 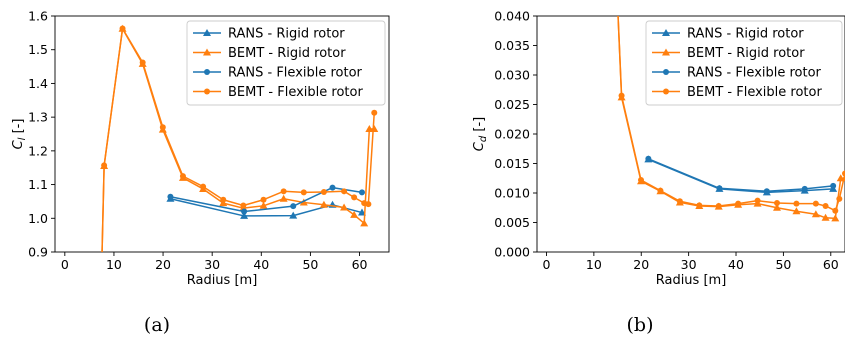 What do you see at coordinates (38, 117) in the screenshot?
I see `y-tick-label: 1.3` at bounding box center [38, 117].